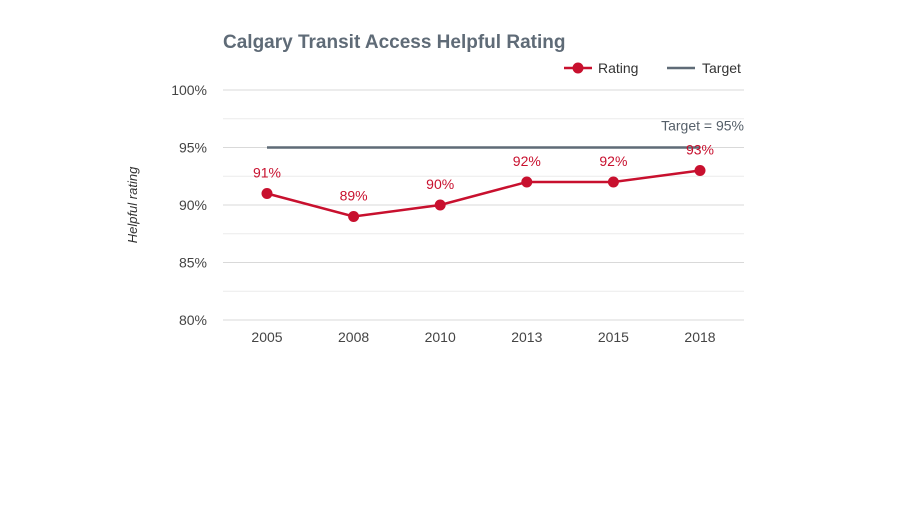 The height and width of the screenshot is (518, 921). Describe the element at coordinates (440, 184) in the screenshot. I see `rating-data-label: 90%` at that location.